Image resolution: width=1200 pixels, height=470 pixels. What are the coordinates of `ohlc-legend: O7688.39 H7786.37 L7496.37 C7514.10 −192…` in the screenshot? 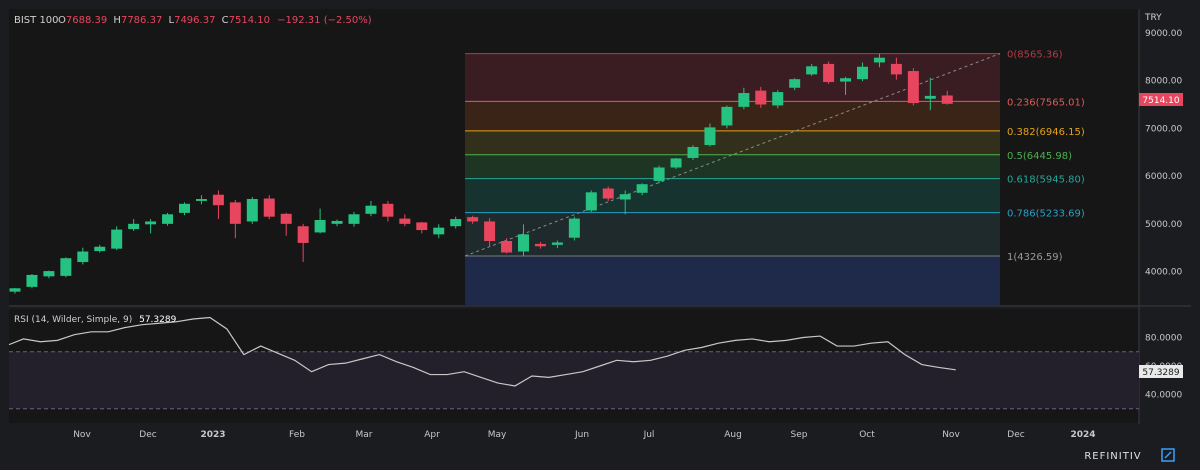 It's located at (215, 20).